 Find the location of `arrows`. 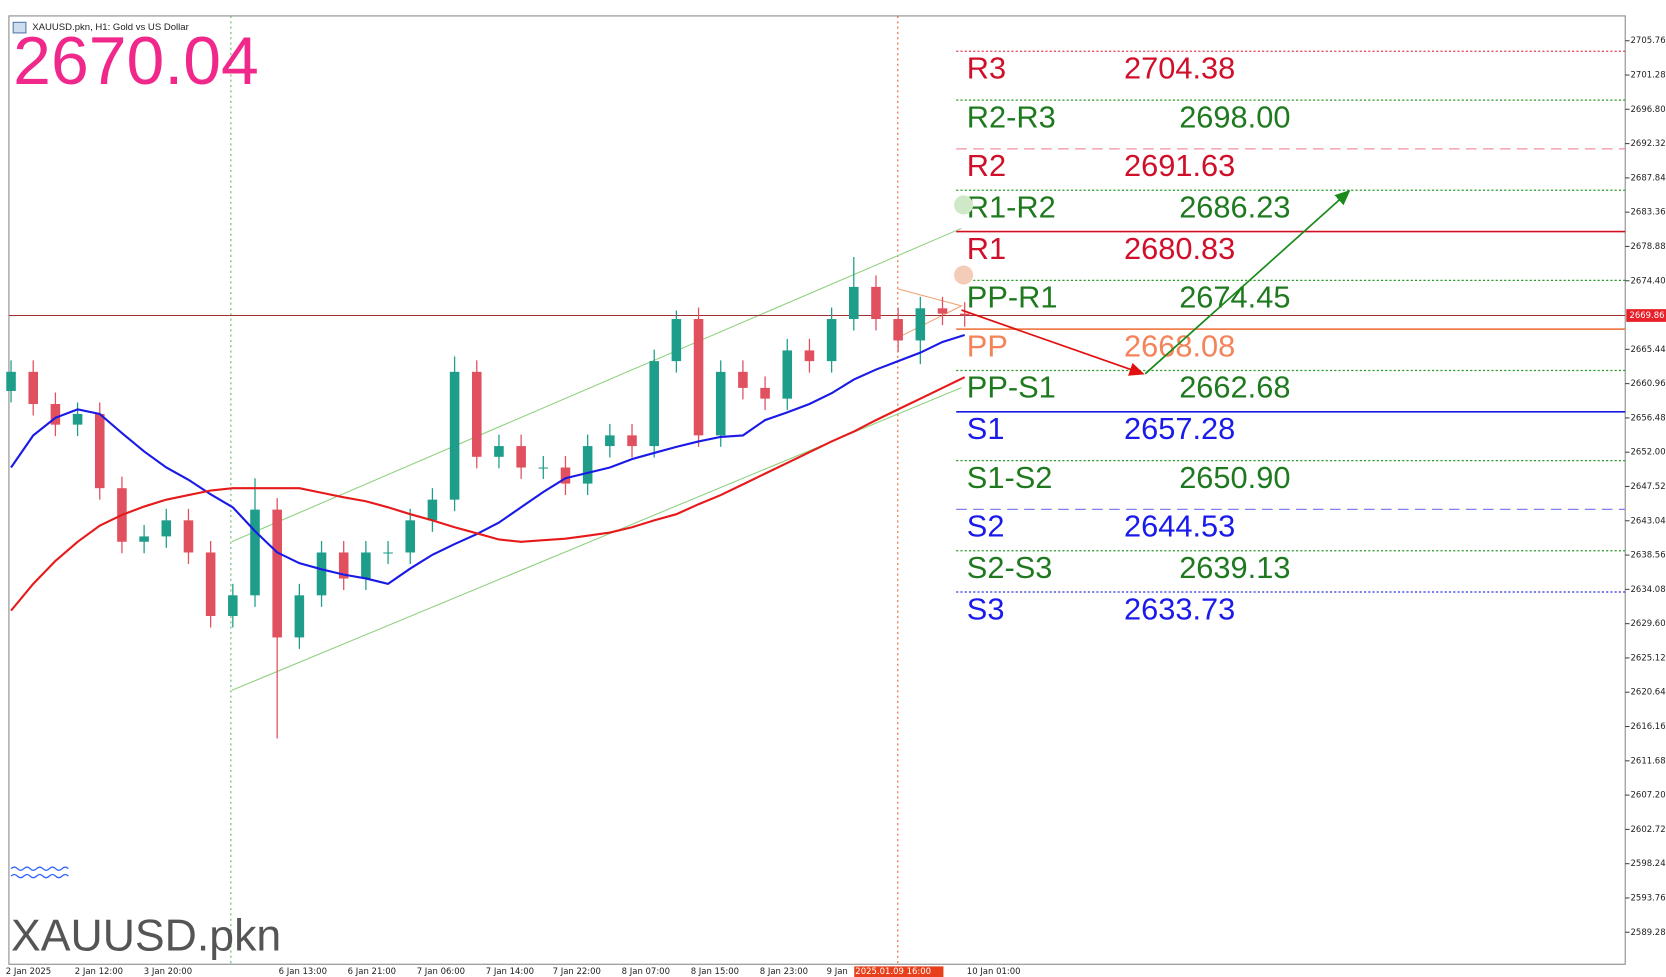

arrows is located at coordinates (1156, 283).